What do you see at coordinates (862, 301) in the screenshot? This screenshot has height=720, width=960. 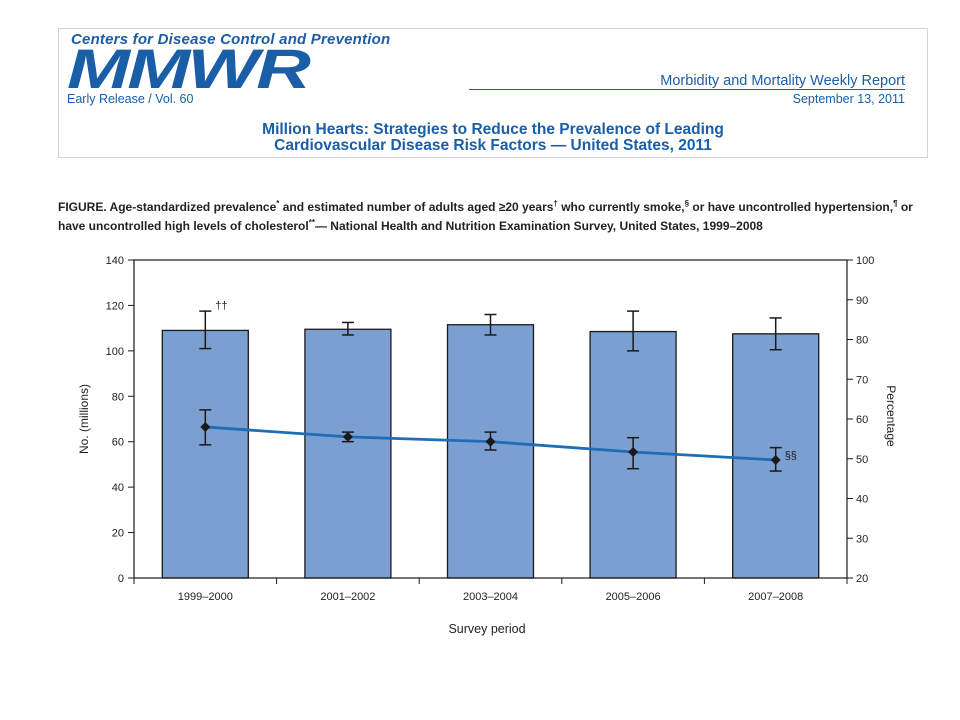 I see `y-tick-label-right: 90` at bounding box center [862, 301].